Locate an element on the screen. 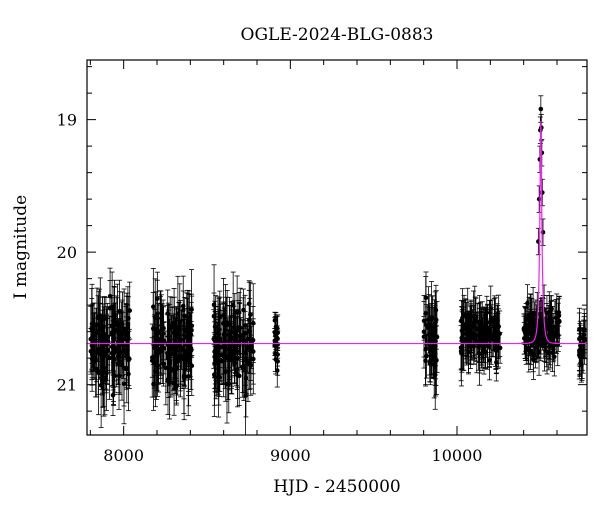 This screenshot has height=512, width=600. y-tick-label: 21 is located at coordinates (67, 385).